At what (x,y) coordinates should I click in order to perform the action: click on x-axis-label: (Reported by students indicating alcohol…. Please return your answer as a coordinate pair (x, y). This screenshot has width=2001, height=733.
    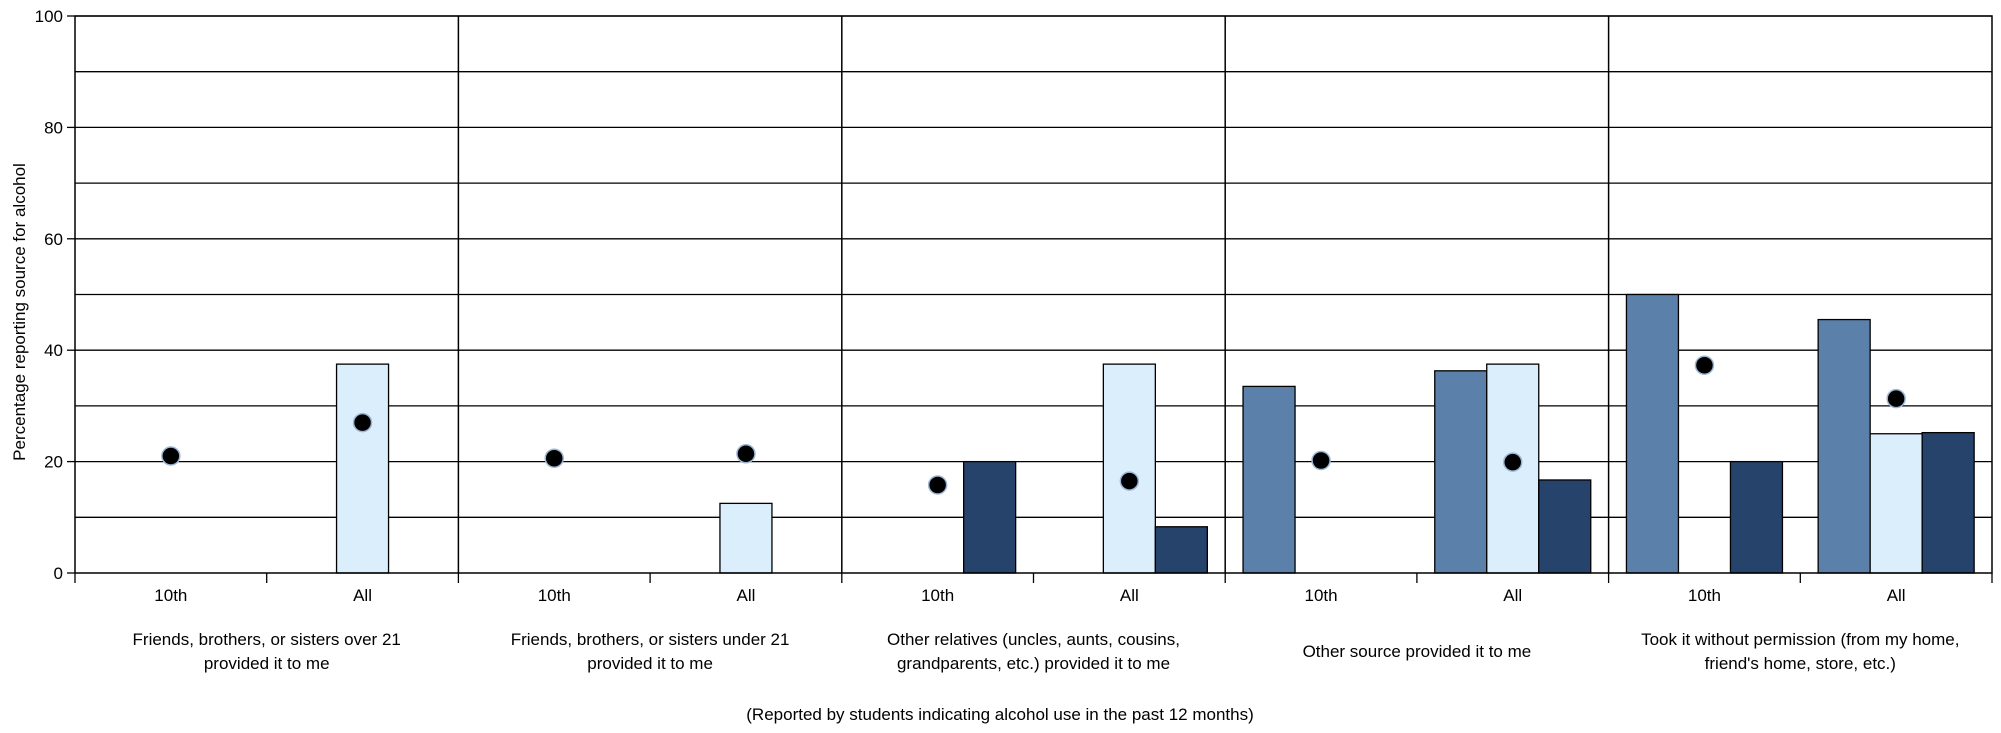
    Looking at the image, I should click on (999, 714).